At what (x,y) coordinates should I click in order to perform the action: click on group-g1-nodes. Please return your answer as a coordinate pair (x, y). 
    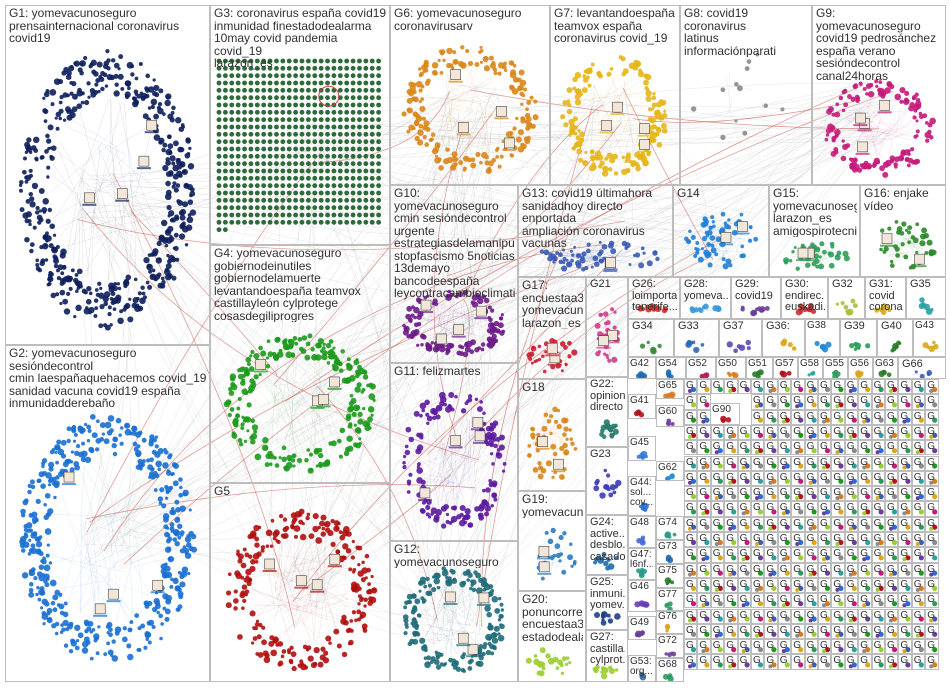
    Looking at the image, I should click on (107, 190).